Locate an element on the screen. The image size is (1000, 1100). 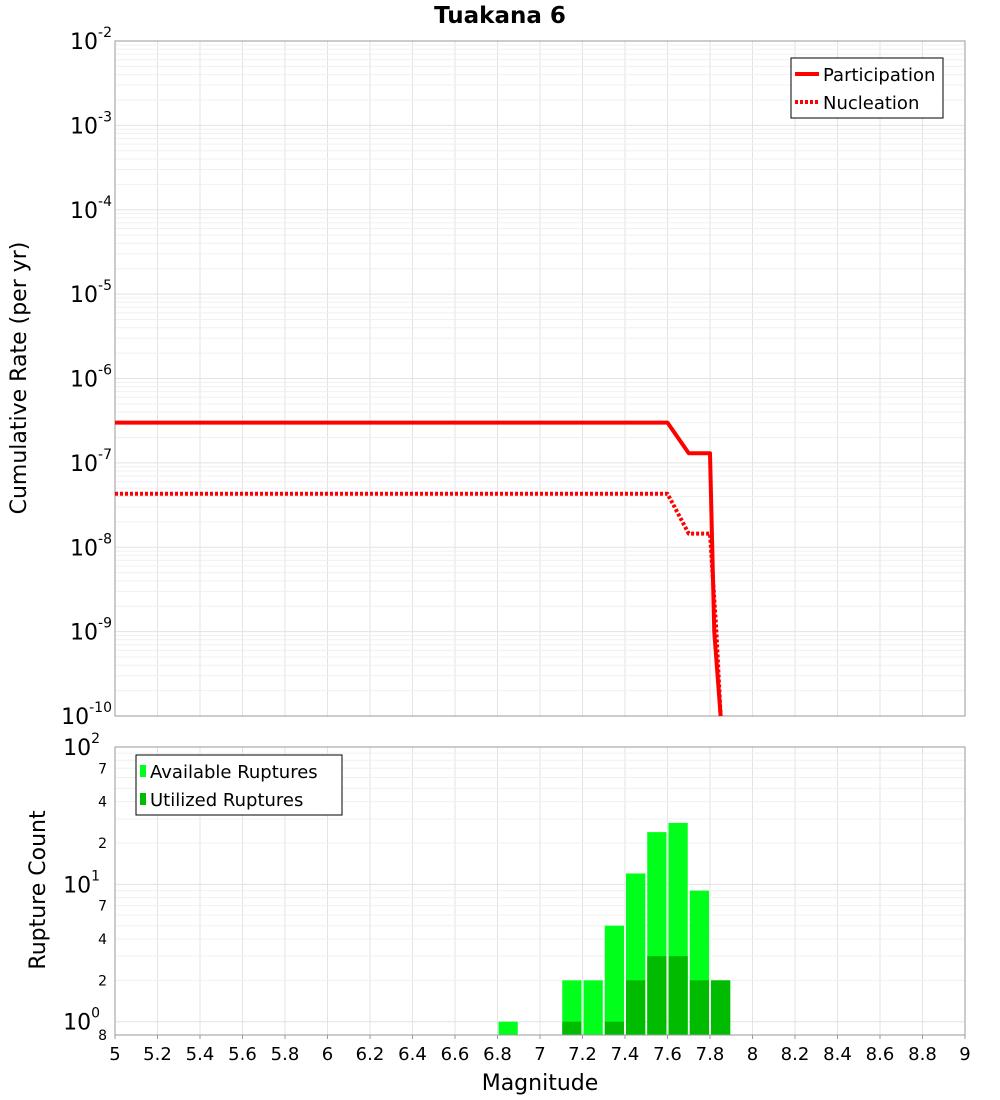
x-tick-label: 8.6 is located at coordinates (880, 1054).